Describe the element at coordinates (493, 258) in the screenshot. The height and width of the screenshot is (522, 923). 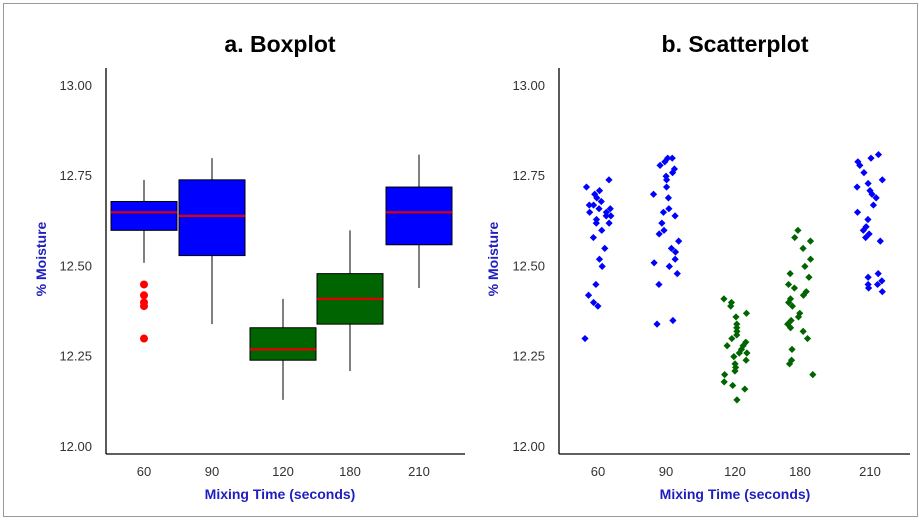
I see `scatterplot-y-axis-label: % Moisture` at that location.